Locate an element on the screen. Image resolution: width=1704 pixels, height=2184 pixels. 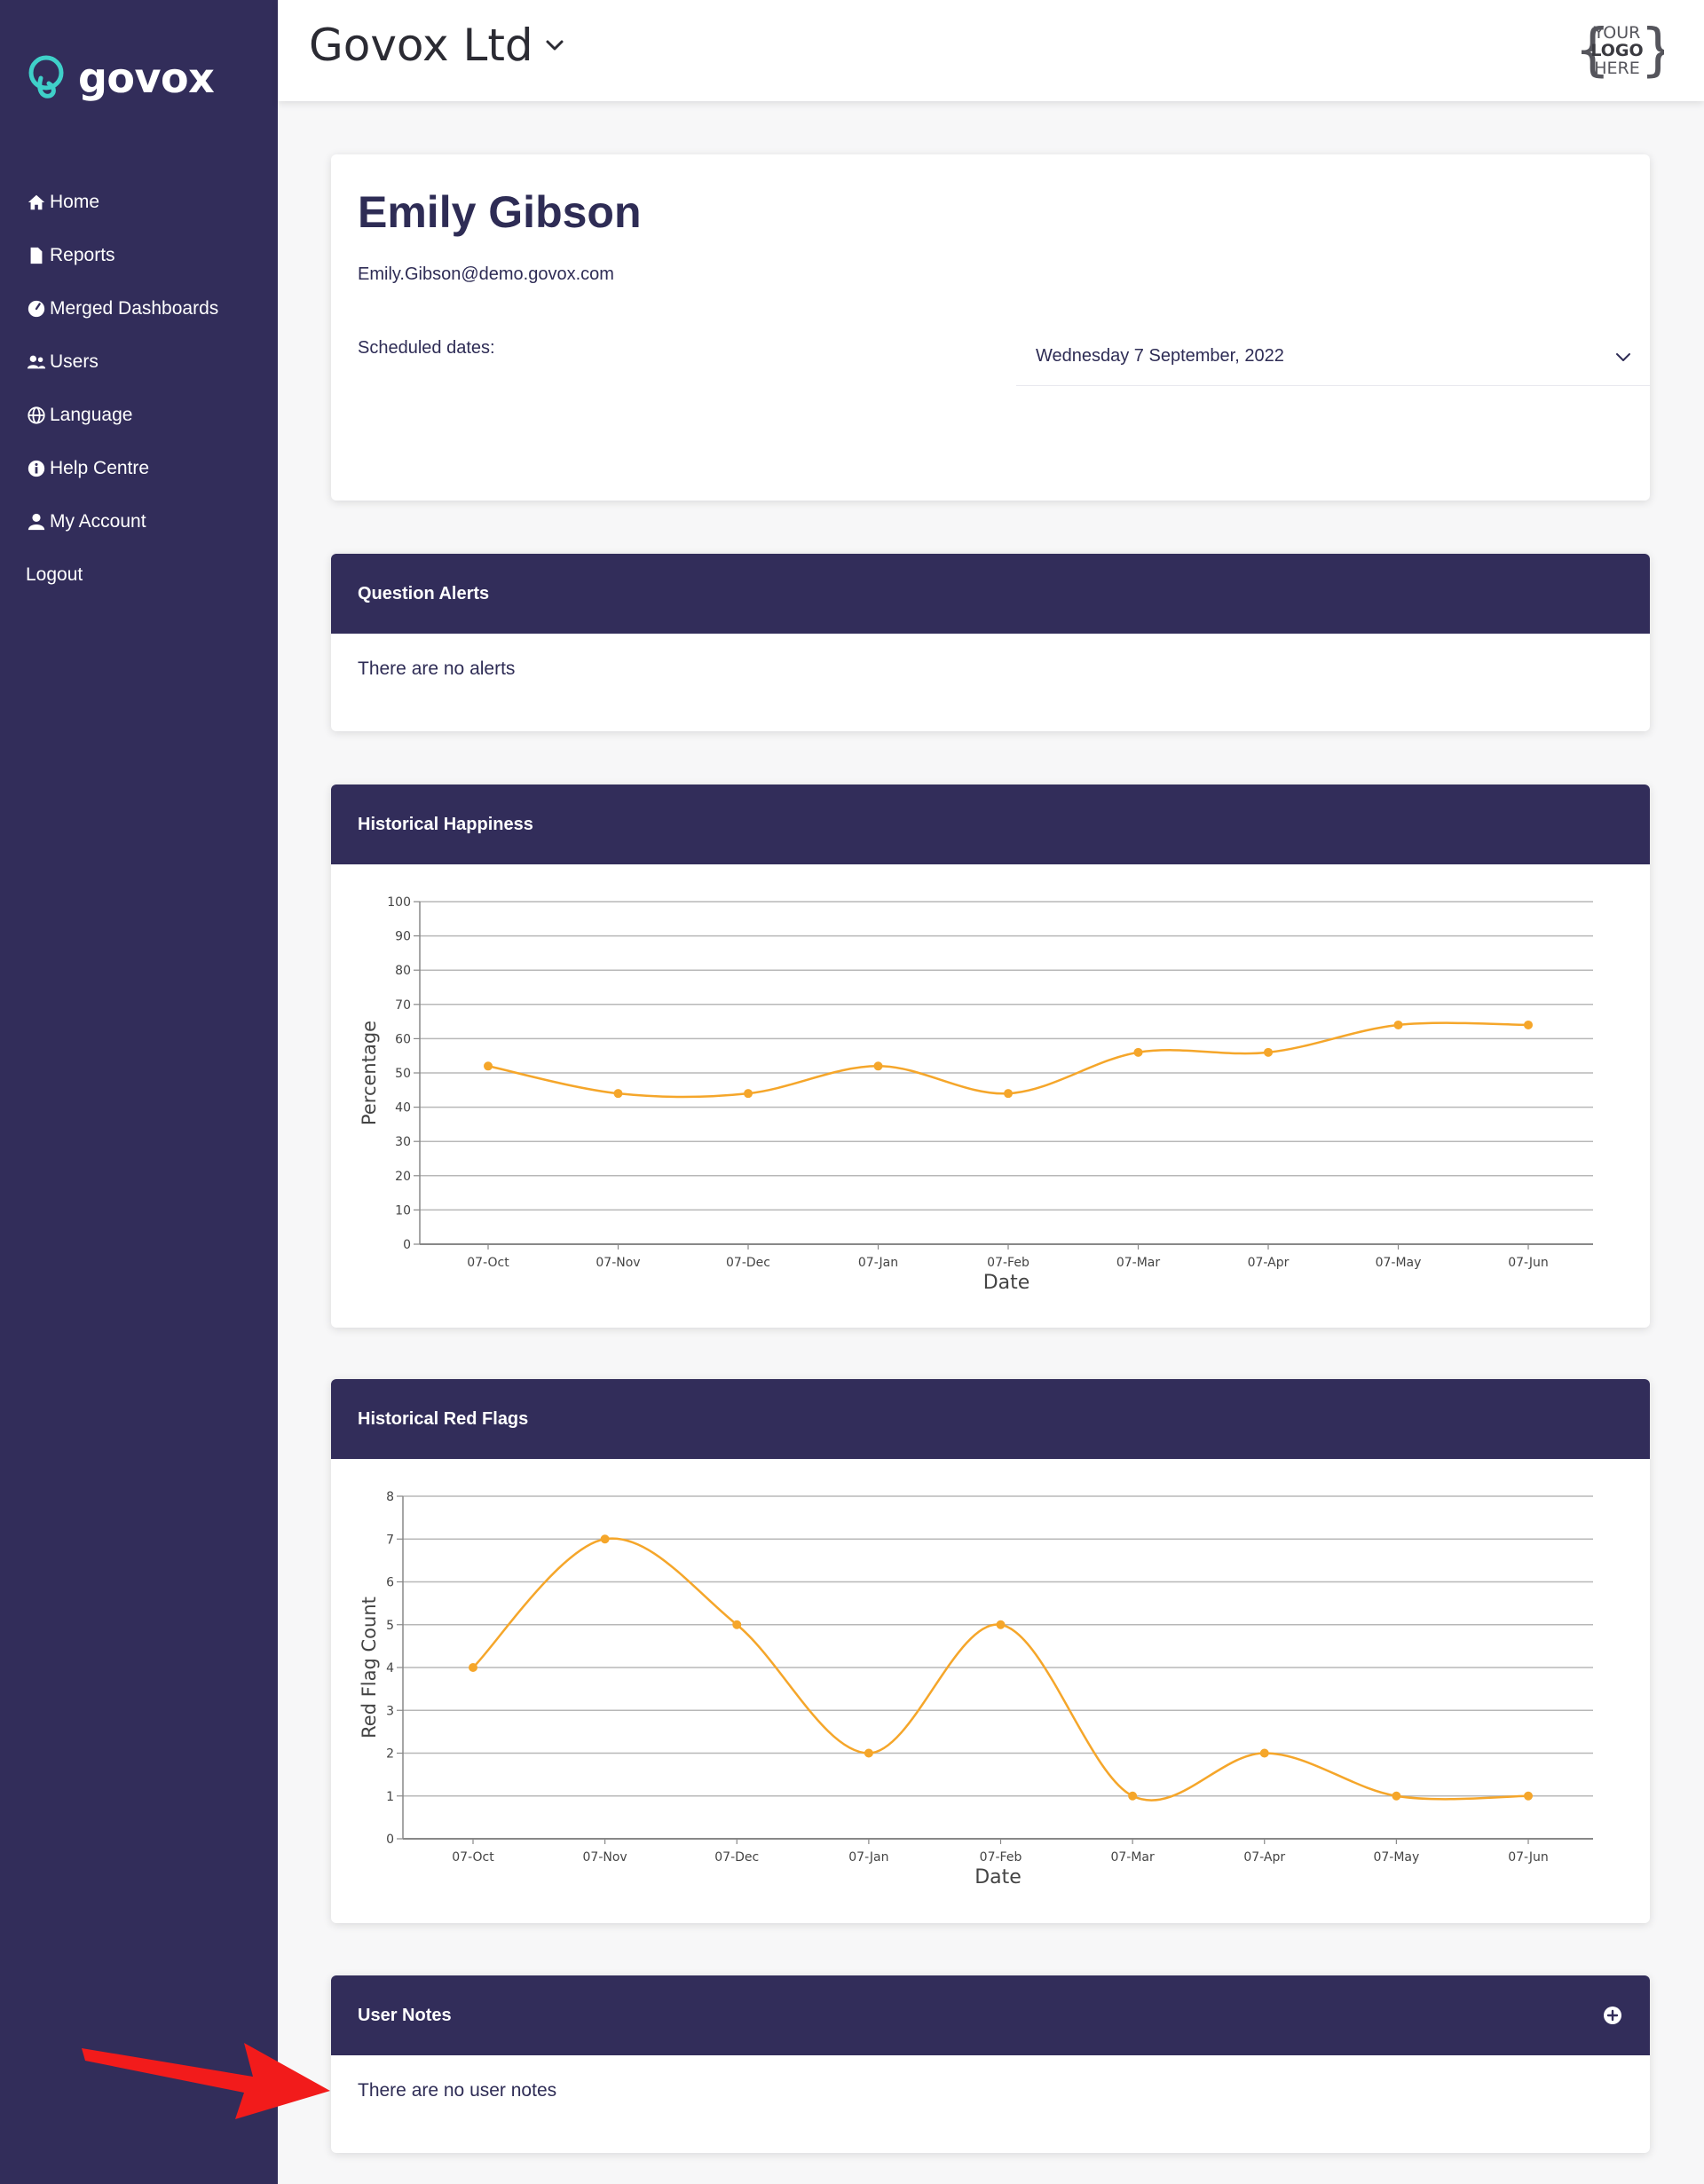
y-axis-title: Percentage is located at coordinates (369, 1073).